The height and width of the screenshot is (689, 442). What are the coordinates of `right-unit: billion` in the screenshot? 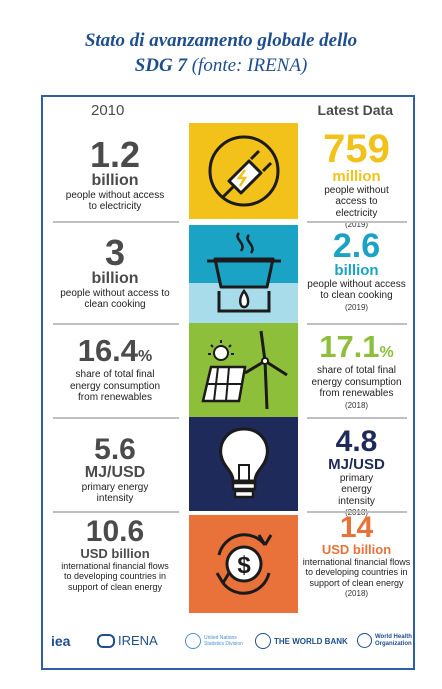 It's located at (356, 270).